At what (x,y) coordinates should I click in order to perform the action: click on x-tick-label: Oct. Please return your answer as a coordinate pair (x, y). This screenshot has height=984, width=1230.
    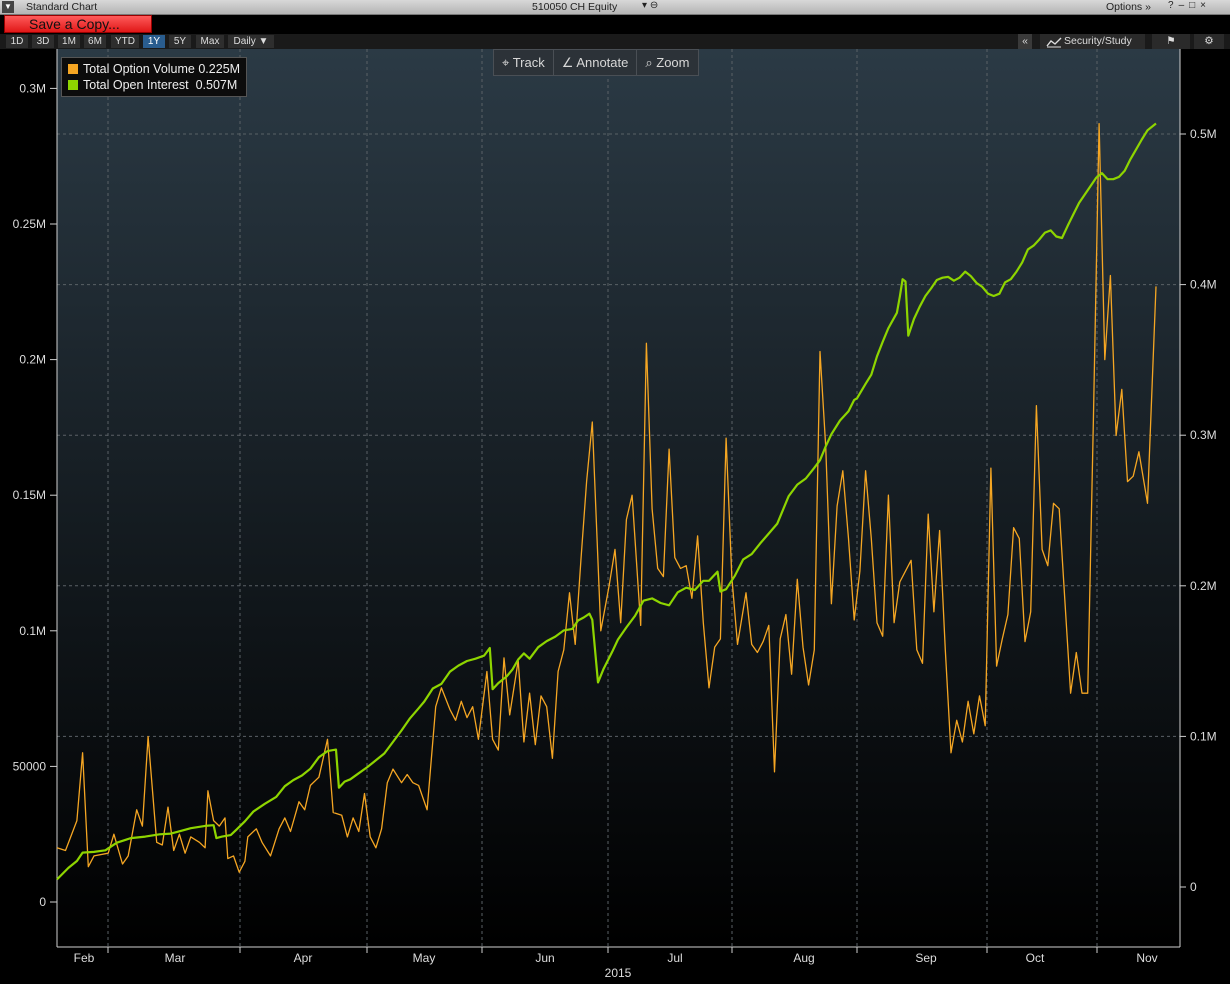
    Looking at the image, I should click on (1035, 958).